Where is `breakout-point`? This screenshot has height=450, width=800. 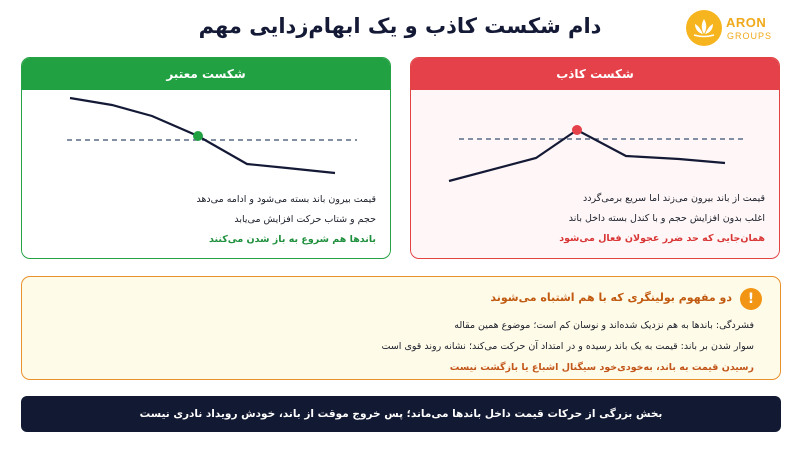
breakout-point is located at coordinates (198, 136).